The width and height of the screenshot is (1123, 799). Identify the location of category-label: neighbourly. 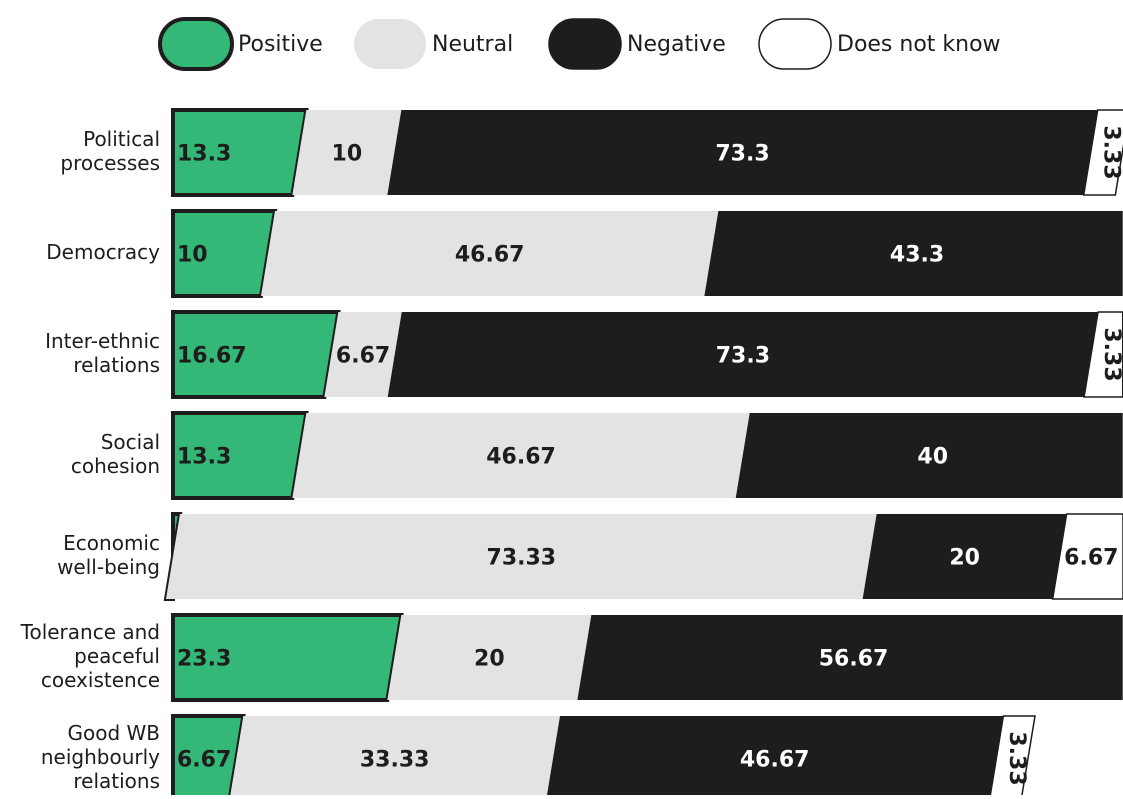
(100, 757).